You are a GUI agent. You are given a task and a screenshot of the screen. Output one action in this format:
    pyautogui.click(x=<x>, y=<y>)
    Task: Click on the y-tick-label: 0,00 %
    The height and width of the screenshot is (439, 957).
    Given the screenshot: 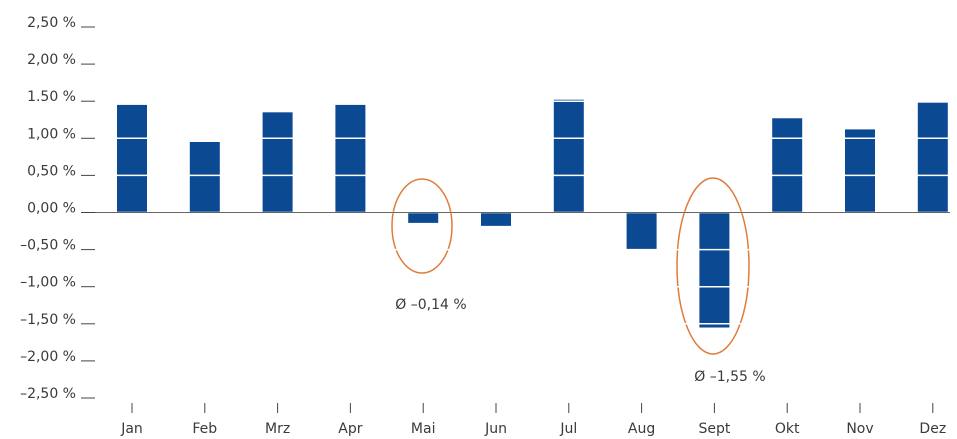 What is the action you would take?
    pyautogui.click(x=51, y=209)
    